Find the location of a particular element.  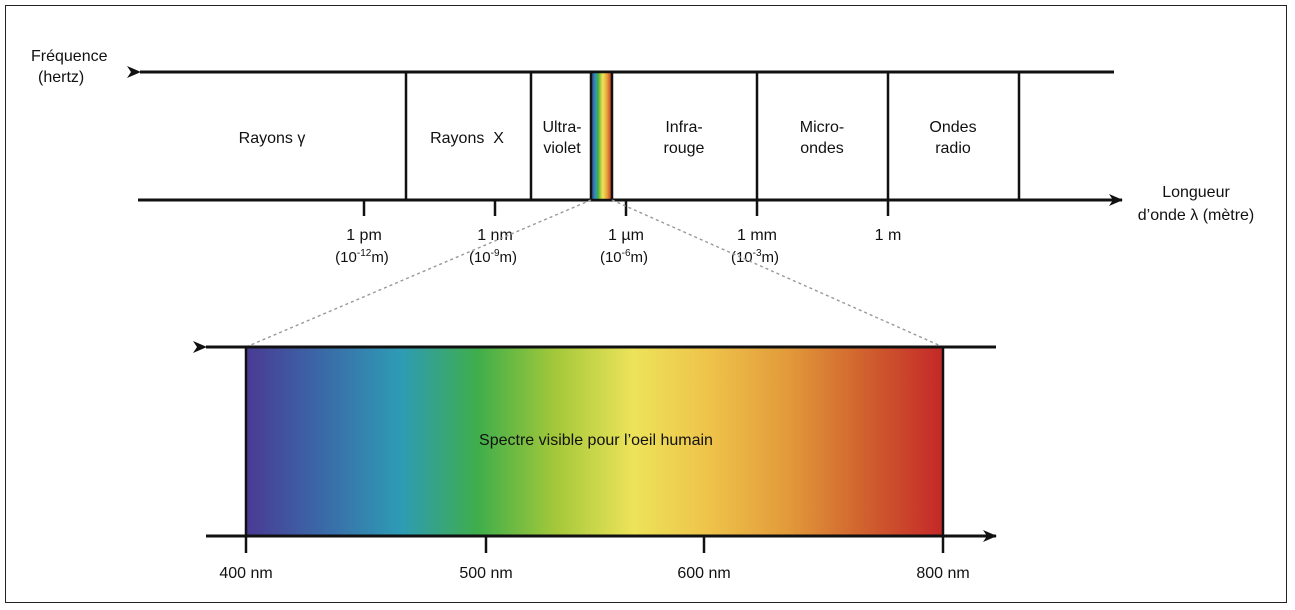

band-label-radio-line1: Ondes is located at coordinates (952, 127).